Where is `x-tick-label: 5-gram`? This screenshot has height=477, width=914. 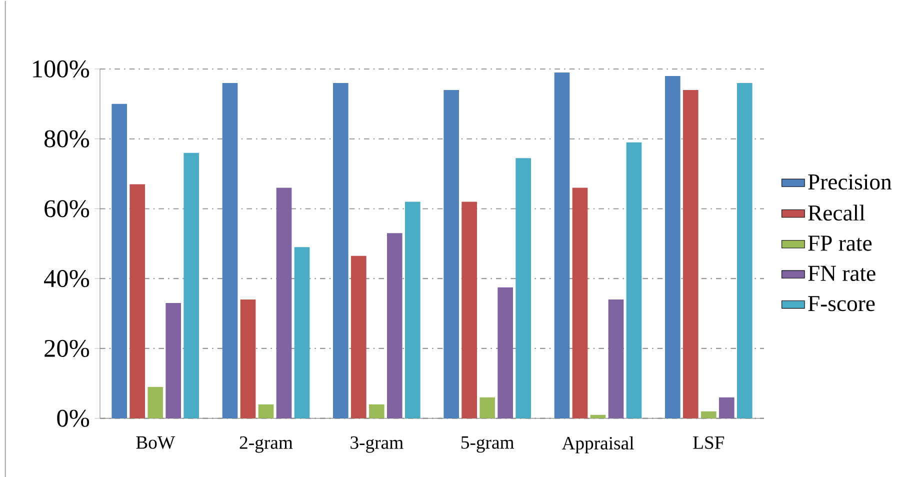
x-tick-label: 5-gram is located at coordinates (487, 444).